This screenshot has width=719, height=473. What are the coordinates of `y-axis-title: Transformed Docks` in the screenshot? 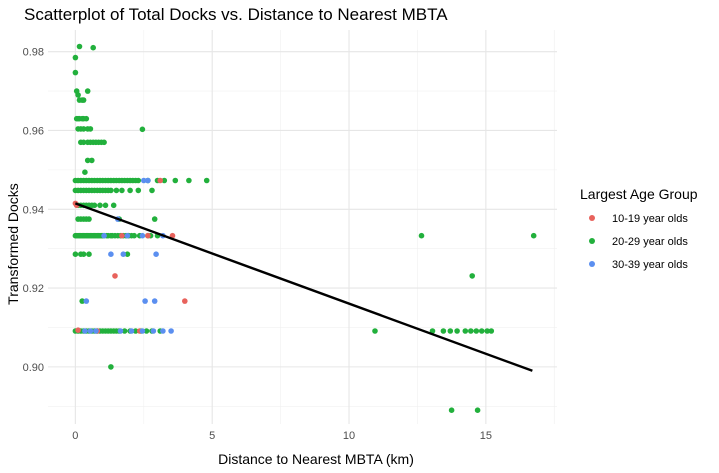 It's located at (13, 244).